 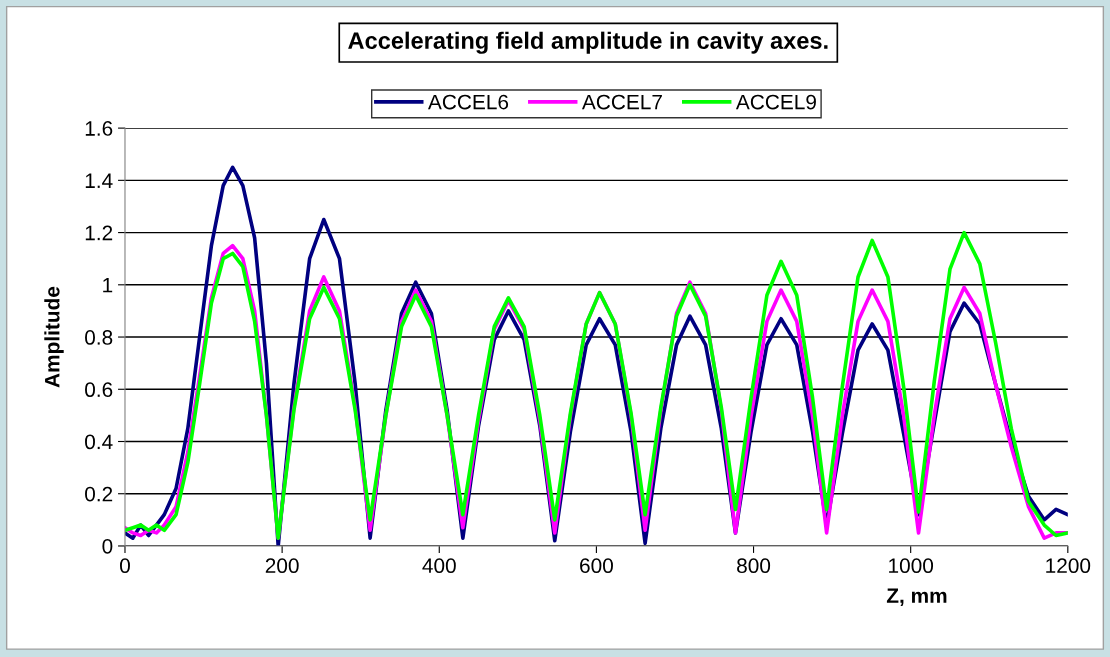 What do you see at coordinates (99, 337) in the screenshot?
I see `y-tick-label: 0.8` at bounding box center [99, 337].